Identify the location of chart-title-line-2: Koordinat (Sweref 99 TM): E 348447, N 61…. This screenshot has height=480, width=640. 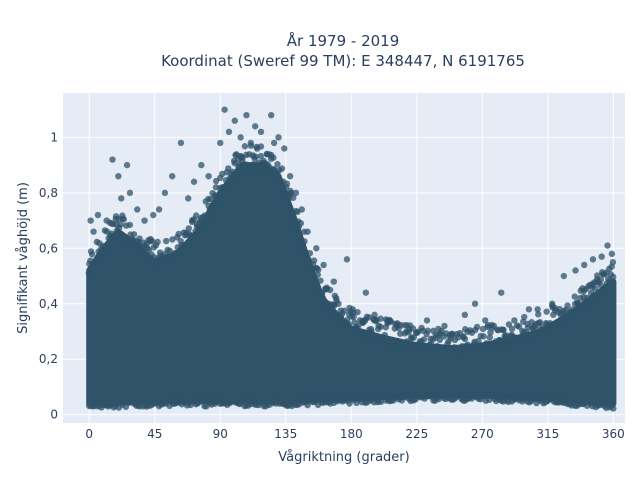
(343, 61).